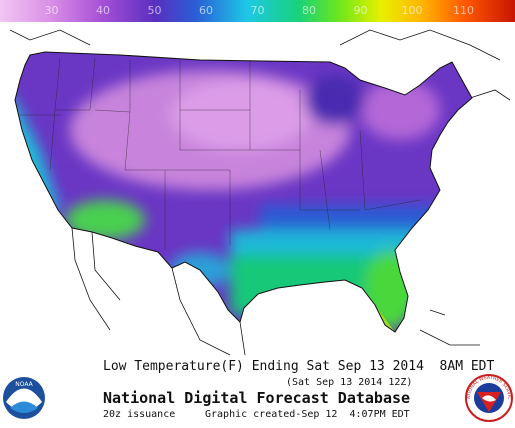 This screenshot has height=428, width=515. I want to click on legend-label: 80, so click(309, 10).